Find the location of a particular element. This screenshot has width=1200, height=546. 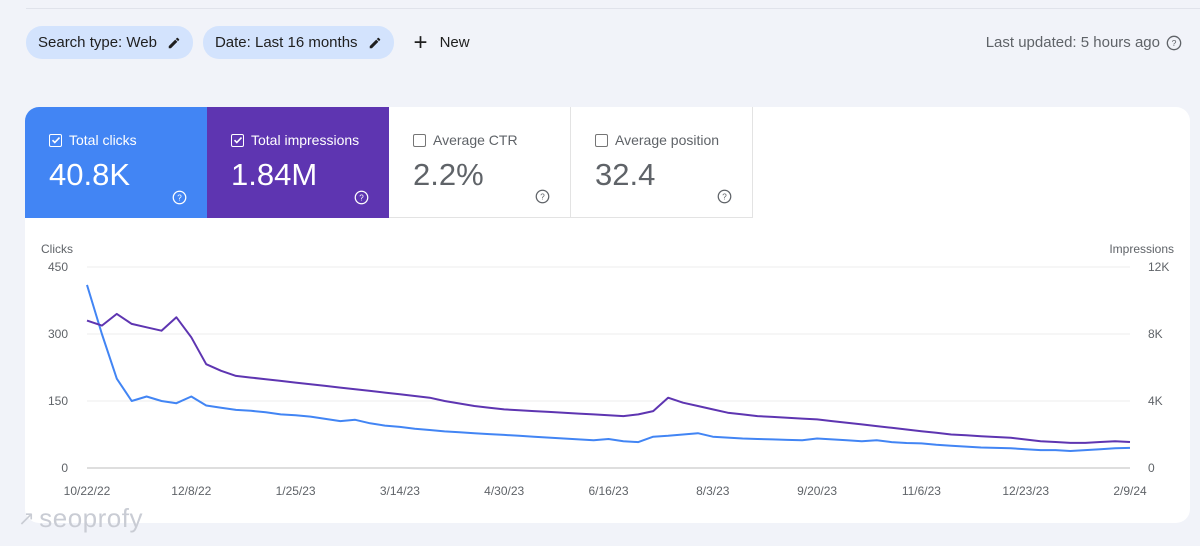

plus-icon: + is located at coordinates (420, 42).